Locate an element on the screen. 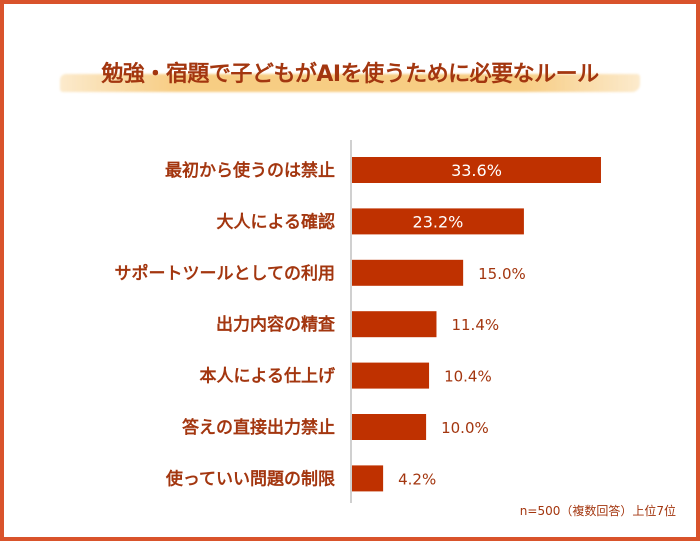 Image resolution: width=700 pixels, height=541 pixels. value-label: 15.0% is located at coordinates (502, 274).